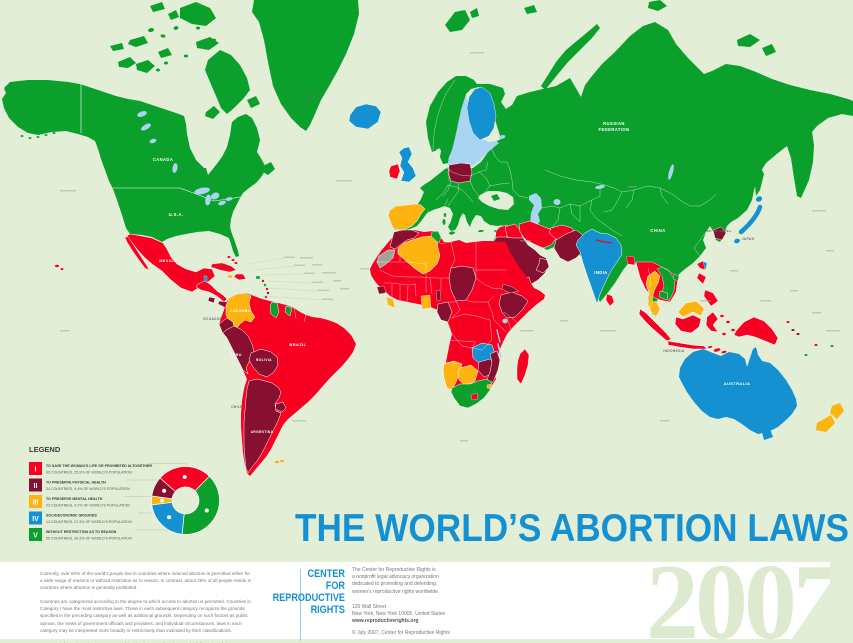  I want to click on svg-text: RUSSIAN, so click(614, 123).